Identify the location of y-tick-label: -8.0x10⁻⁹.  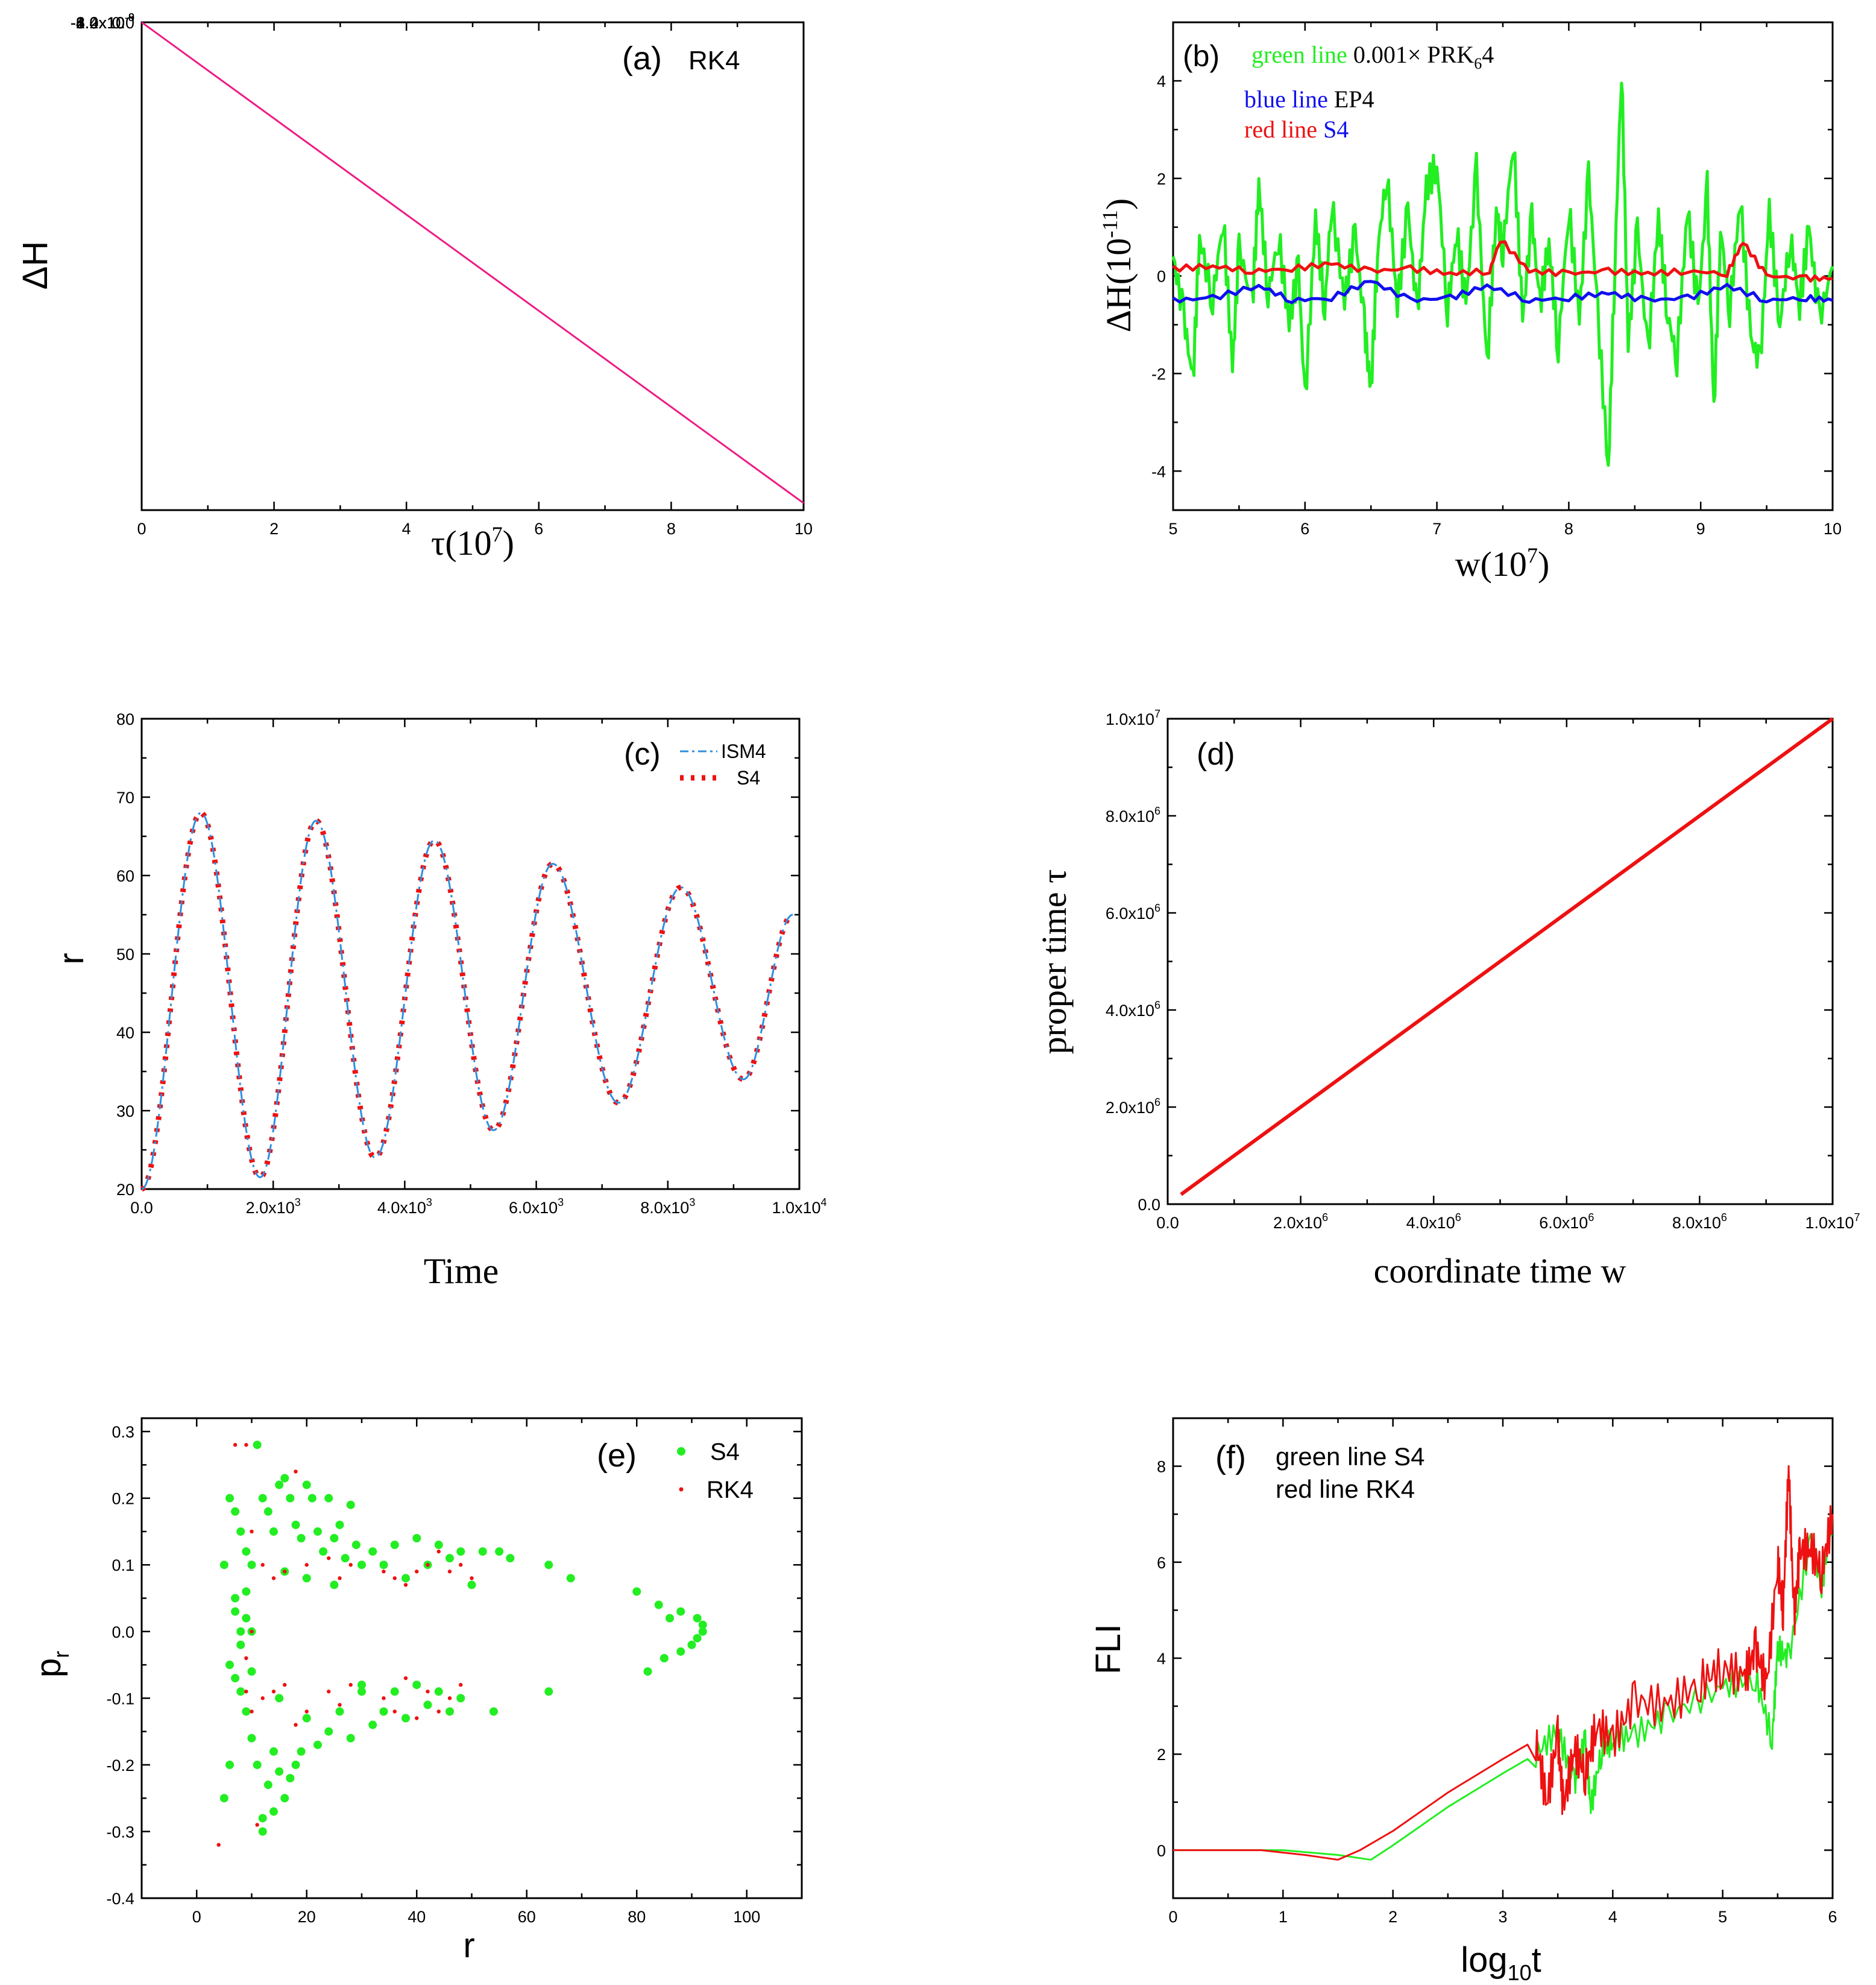
(103, 22).